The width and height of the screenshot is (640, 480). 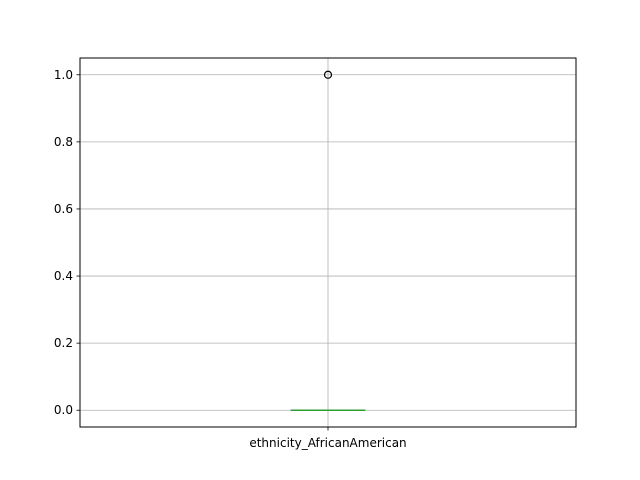 I want to click on y-tick-label: 0.8, so click(x=63, y=142).